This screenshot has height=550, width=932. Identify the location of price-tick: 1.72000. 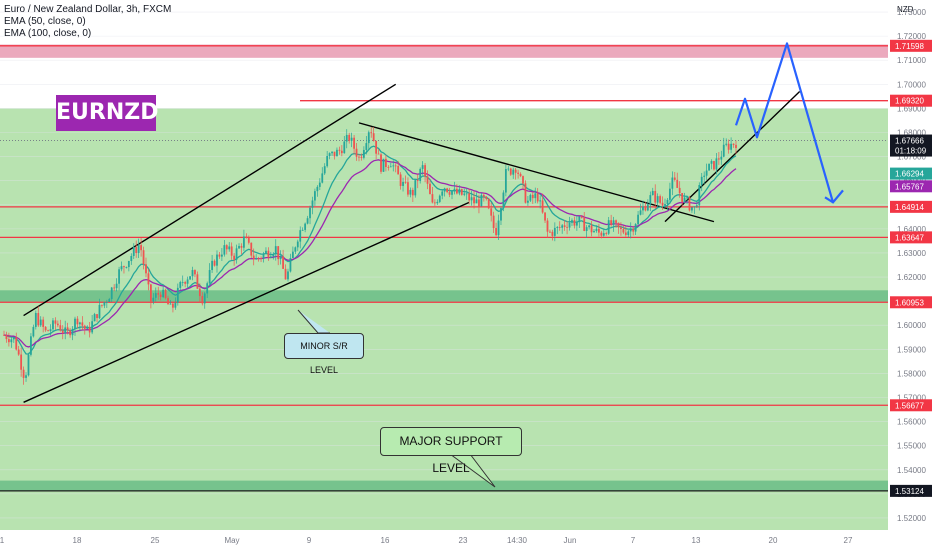
(911, 36).